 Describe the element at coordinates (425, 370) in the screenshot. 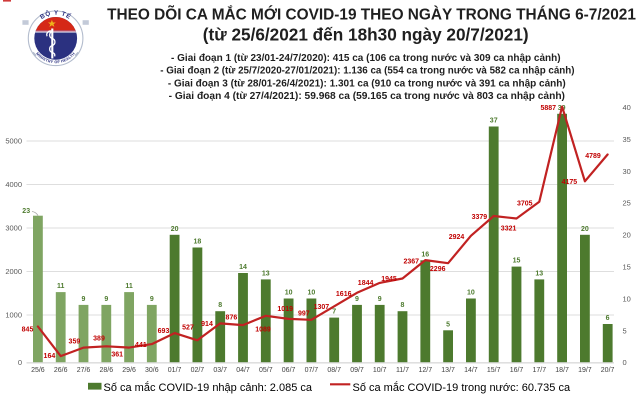

I see `svg-text: 12/7` at that location.